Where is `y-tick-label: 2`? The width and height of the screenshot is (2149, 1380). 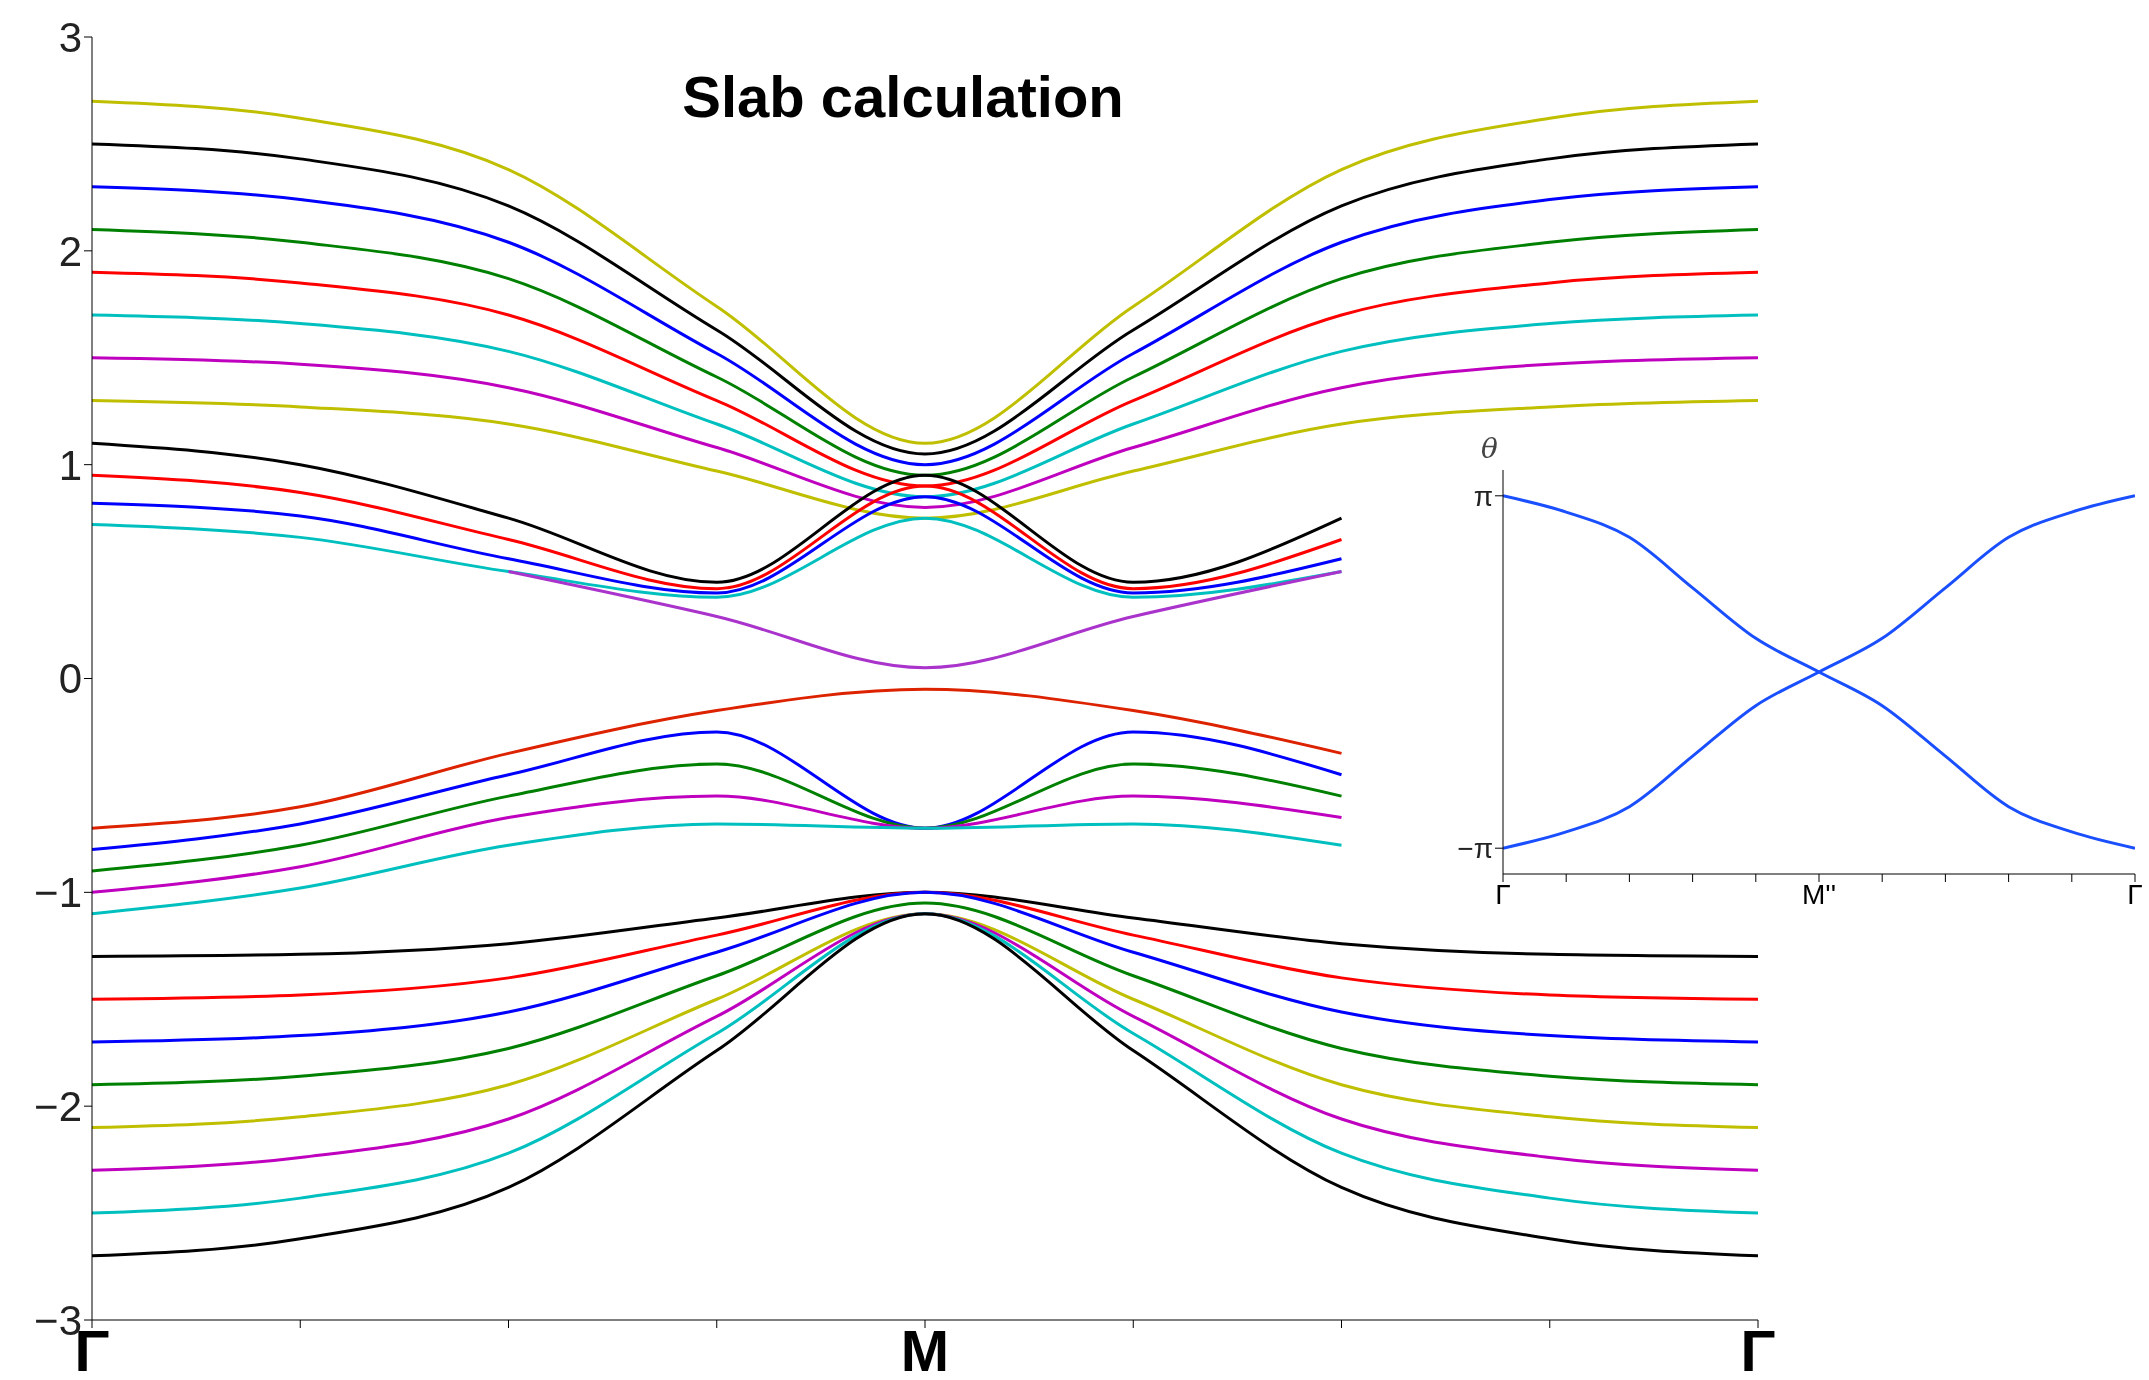
y-tick-label: 2 is located at coordinates (70, 251).